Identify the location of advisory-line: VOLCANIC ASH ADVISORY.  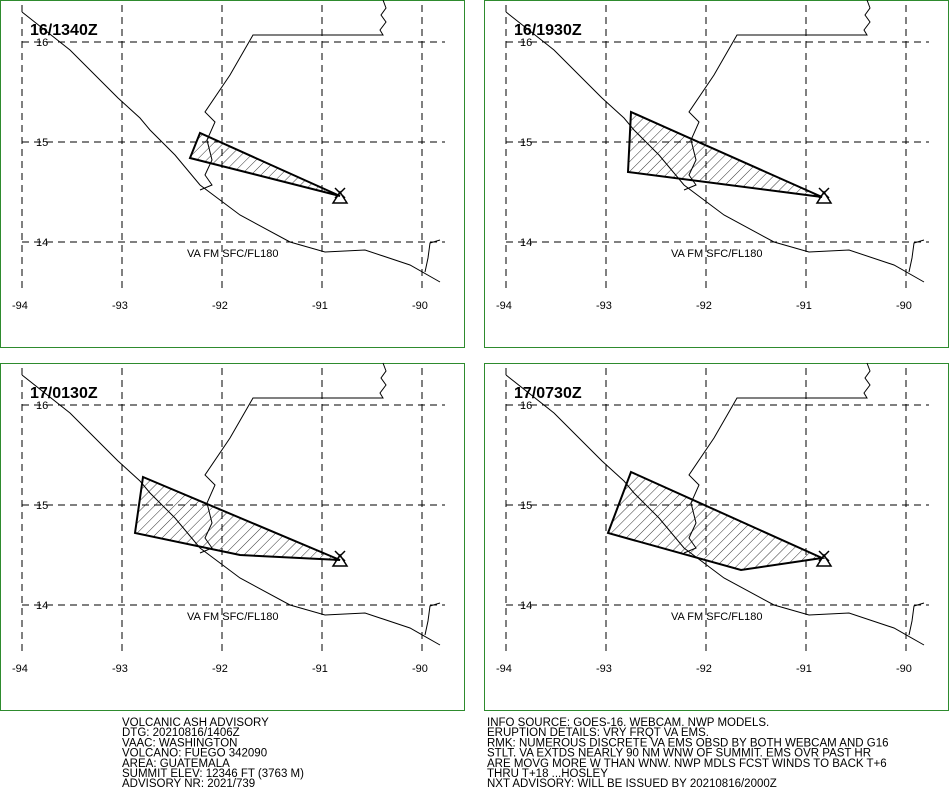
(195, 723).